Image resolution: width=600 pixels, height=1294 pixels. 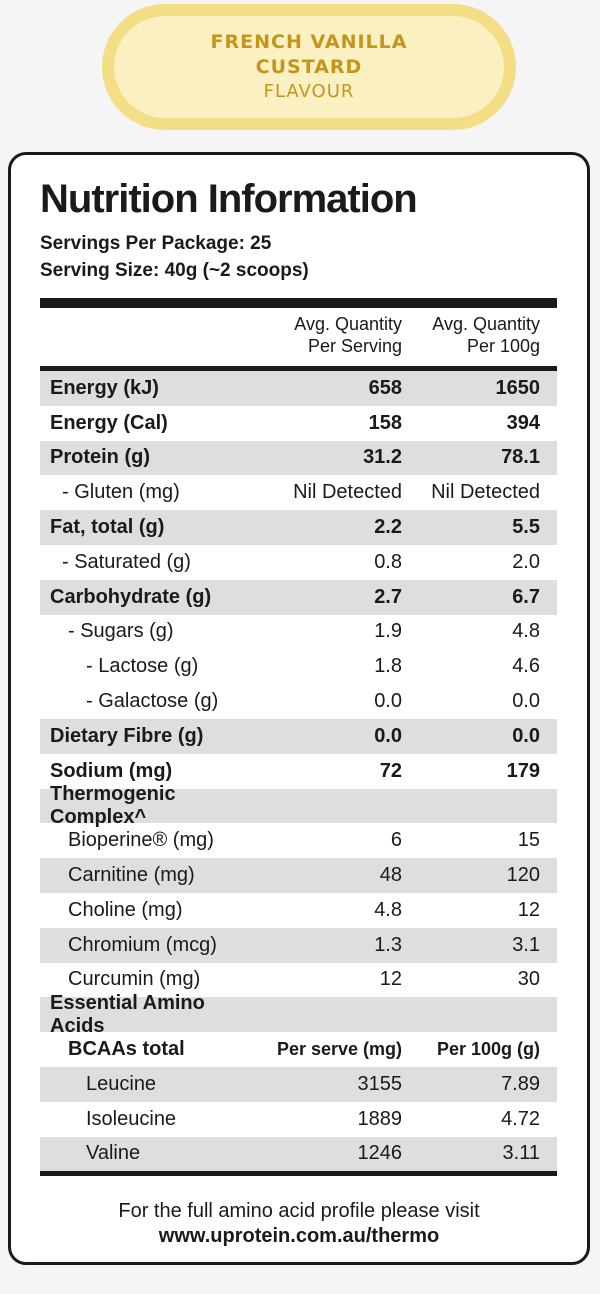 I want to click on per-100g-value: Nil Detected, so click(x=485, y=492).